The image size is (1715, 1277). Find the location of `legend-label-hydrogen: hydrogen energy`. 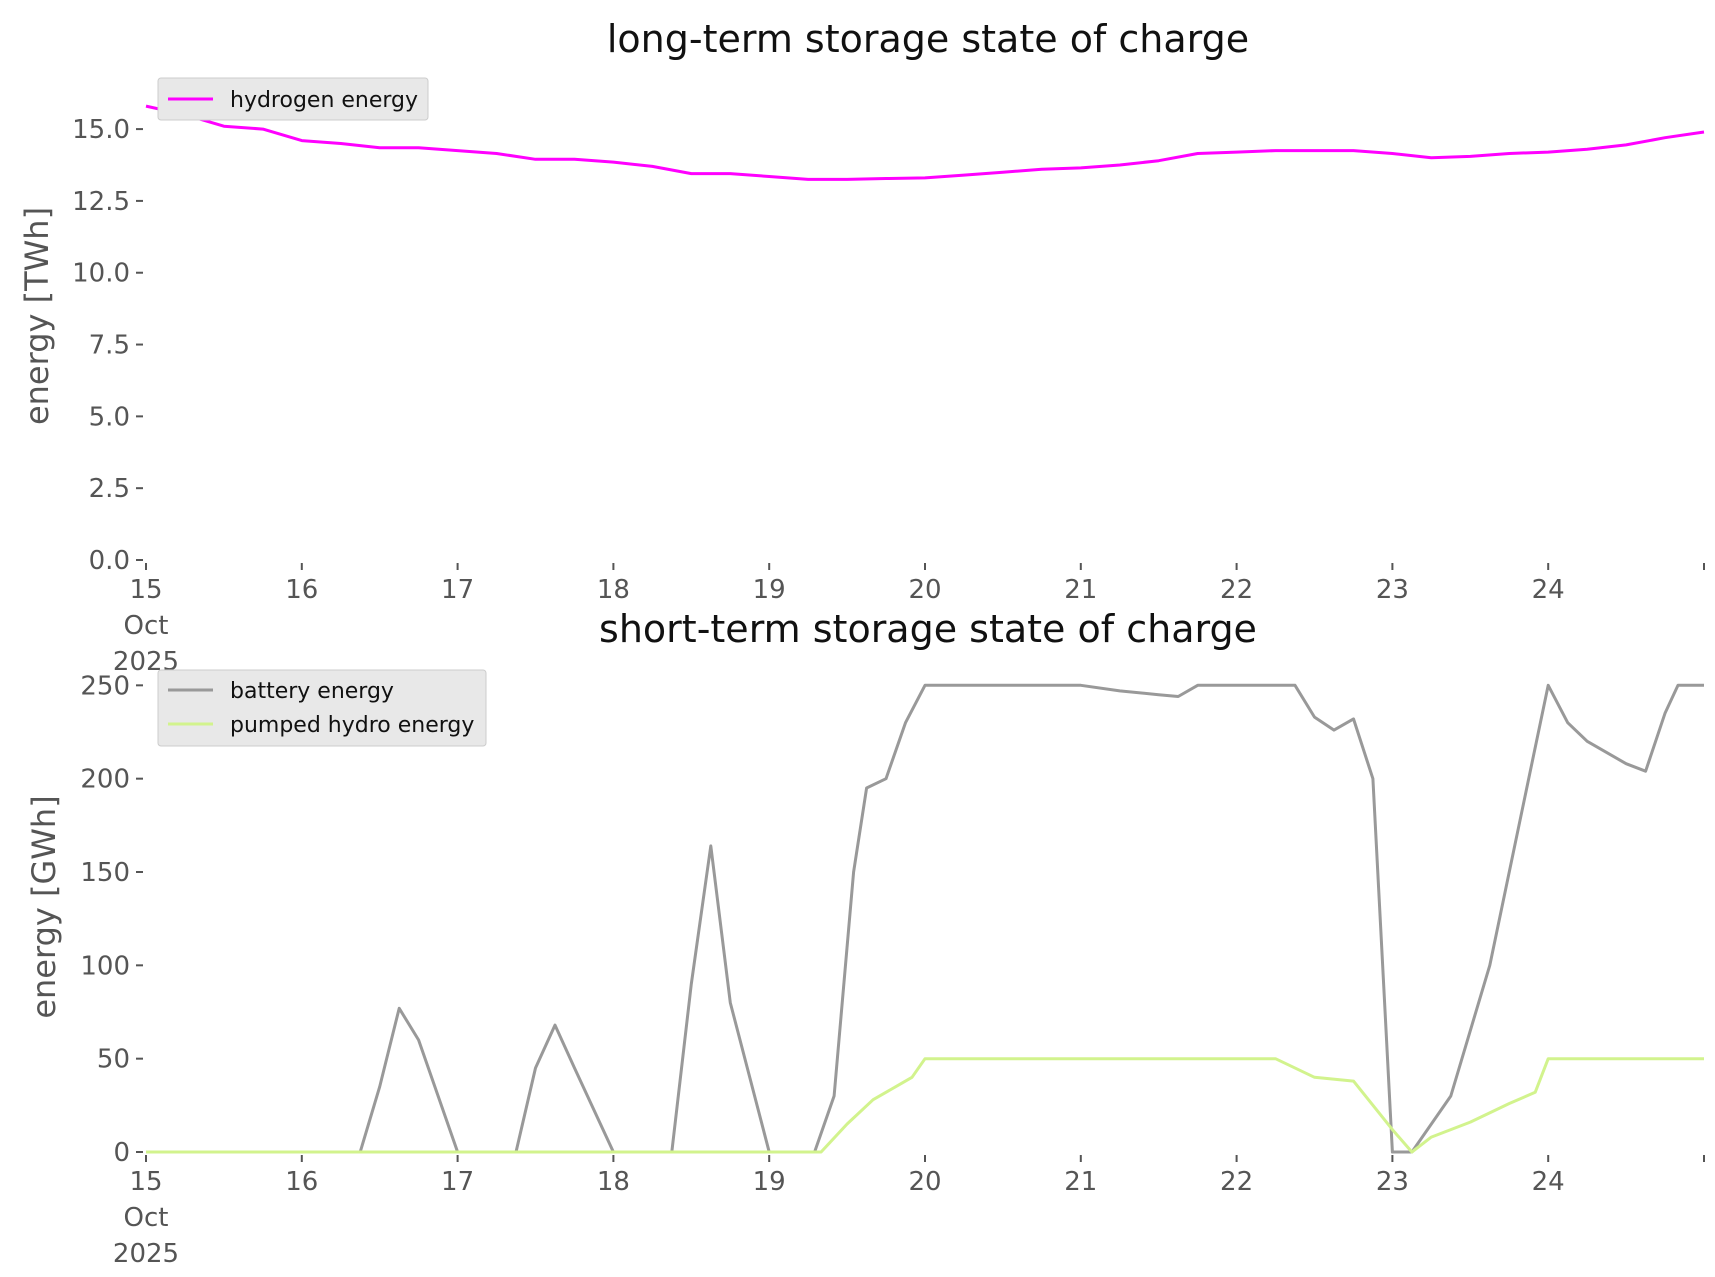

legend-label-hydrogen: hydrogen energy is located at coordinates (324, 100).